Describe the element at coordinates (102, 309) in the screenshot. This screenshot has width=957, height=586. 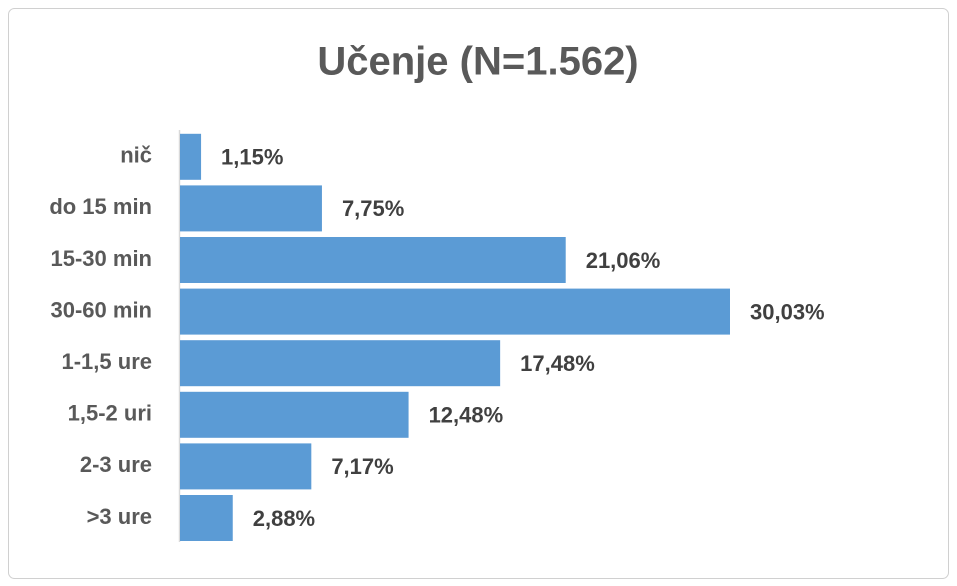
I see `y-tick-label: 30-60 min` at that location.